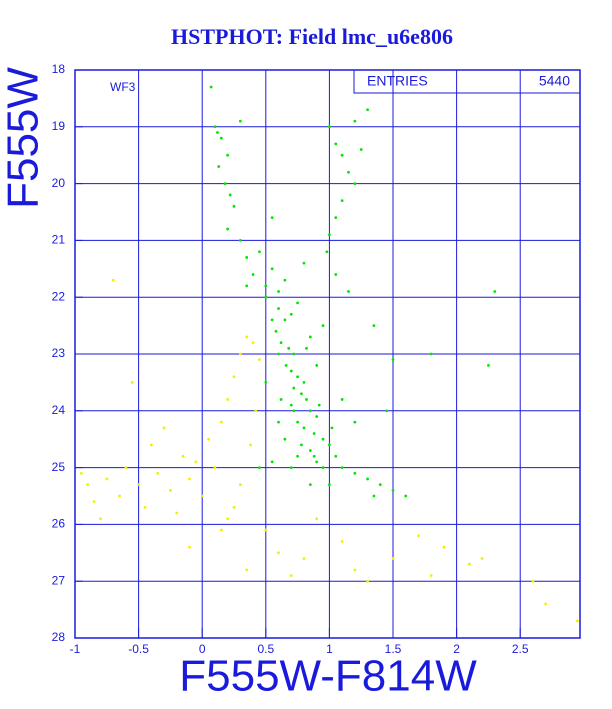 The width and height of the screenshot is (612, 709). I want to click on y-tick-label: 21, so click(59, 240).